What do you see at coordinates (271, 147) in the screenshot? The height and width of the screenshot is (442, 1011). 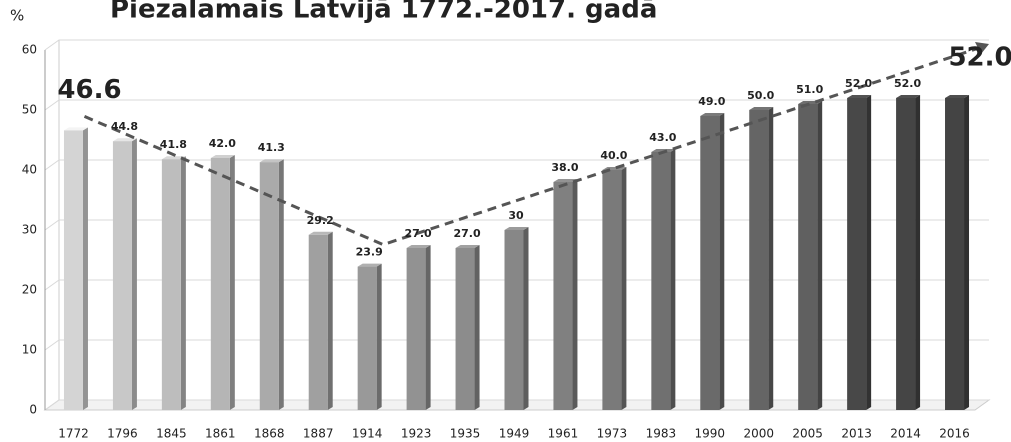 I see `data-label: 41.3` at bounding box center [271, 147].